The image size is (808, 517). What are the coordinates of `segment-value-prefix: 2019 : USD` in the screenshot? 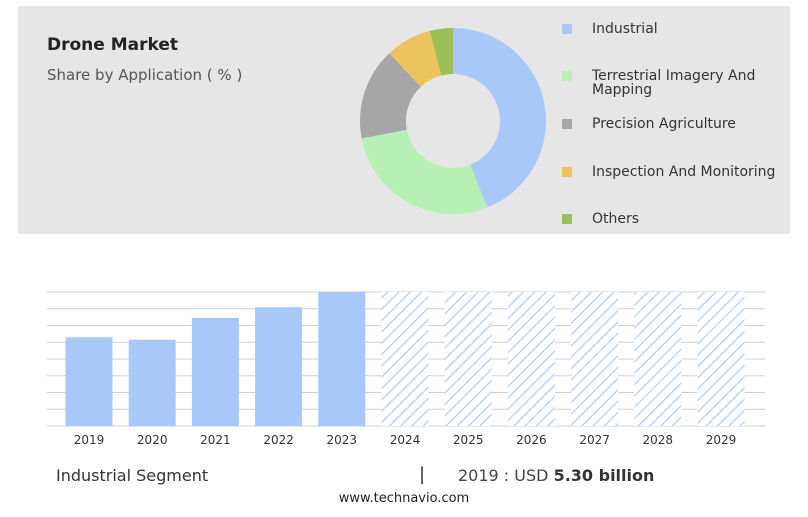 It's located at (503, 475).